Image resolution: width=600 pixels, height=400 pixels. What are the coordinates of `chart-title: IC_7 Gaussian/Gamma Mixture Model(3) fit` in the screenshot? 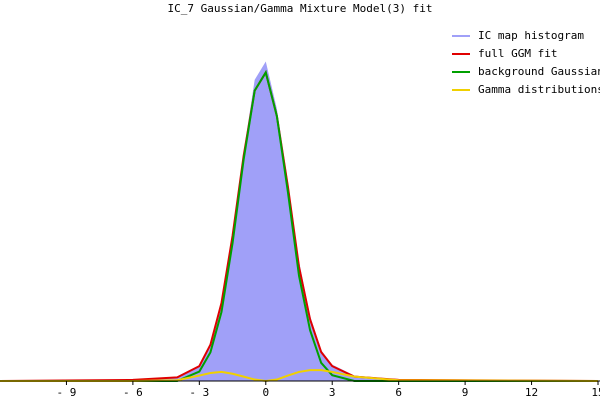 It's located at (300, 8).